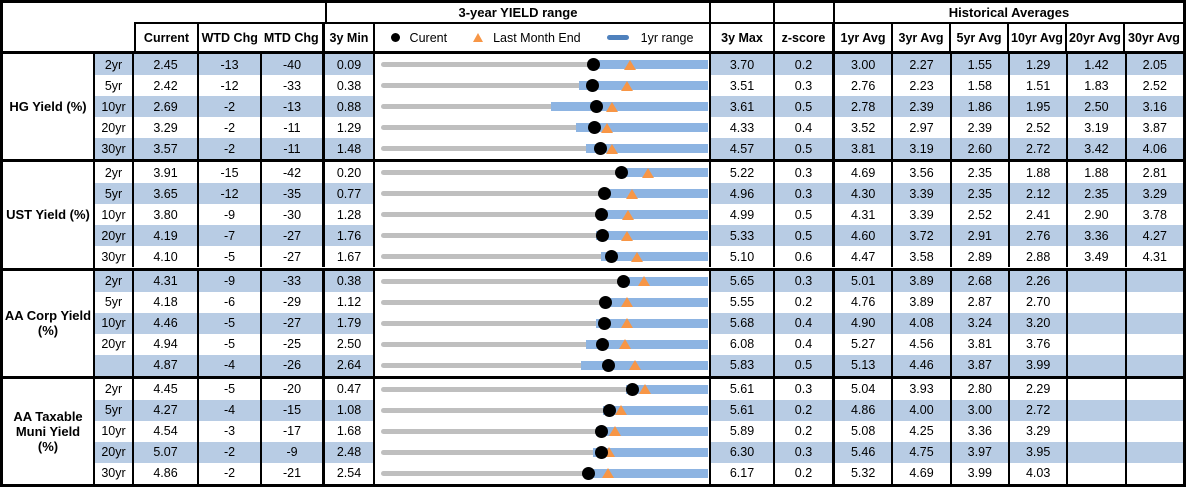 This screenshot has height=487, width=1186. I want to click on current-cell: 3.57, so click(166, 149).